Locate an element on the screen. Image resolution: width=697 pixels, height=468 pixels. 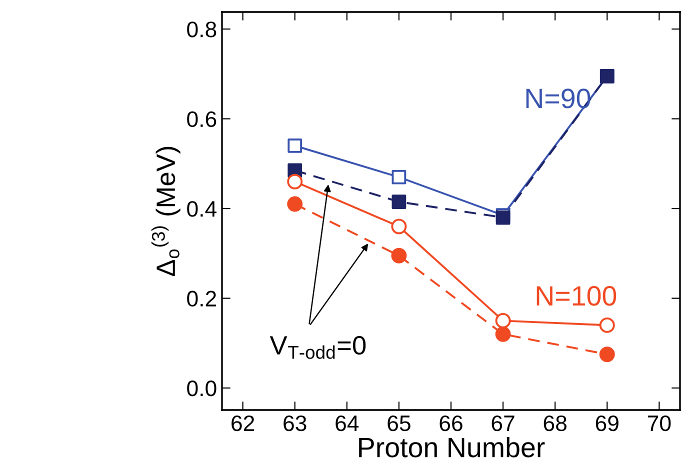
x-tick-label: 65 is located at coordinates (399, 423).